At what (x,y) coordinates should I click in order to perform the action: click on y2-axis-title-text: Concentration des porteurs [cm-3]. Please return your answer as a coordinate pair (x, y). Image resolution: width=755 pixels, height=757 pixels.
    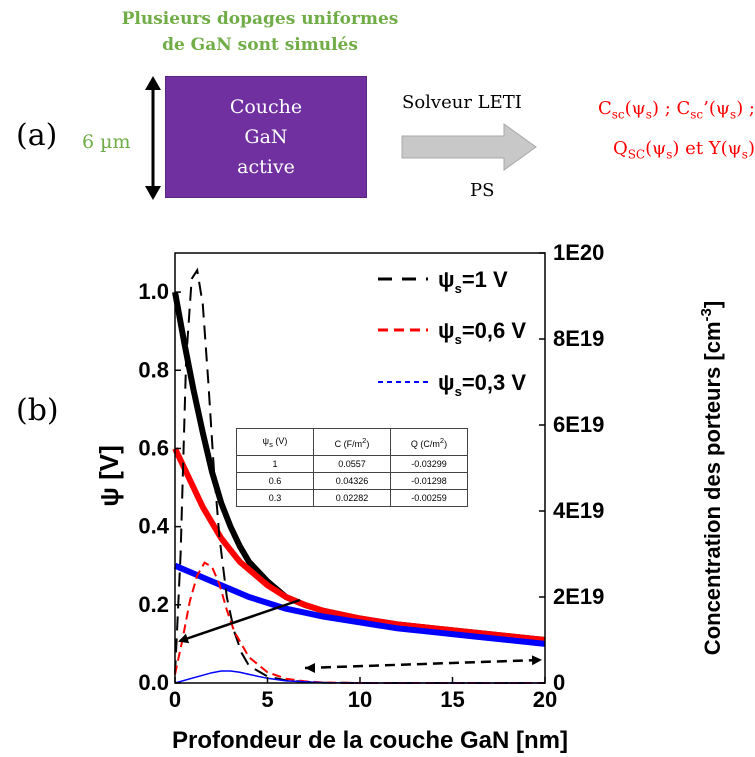
    Looking at the image, I should click on (711, 478).